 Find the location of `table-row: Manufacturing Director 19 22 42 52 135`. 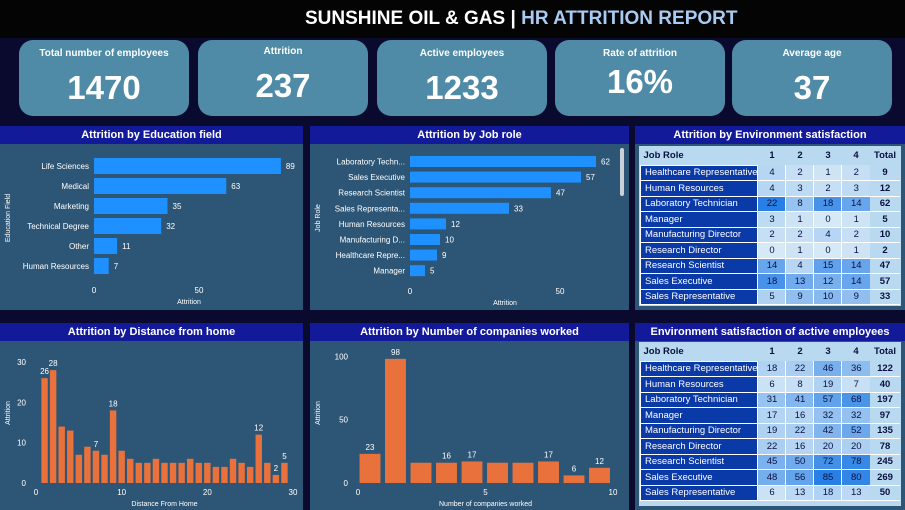

table-row: Manufacturing Director 19 22 42 52 135 is located at coordinates (769, 430).